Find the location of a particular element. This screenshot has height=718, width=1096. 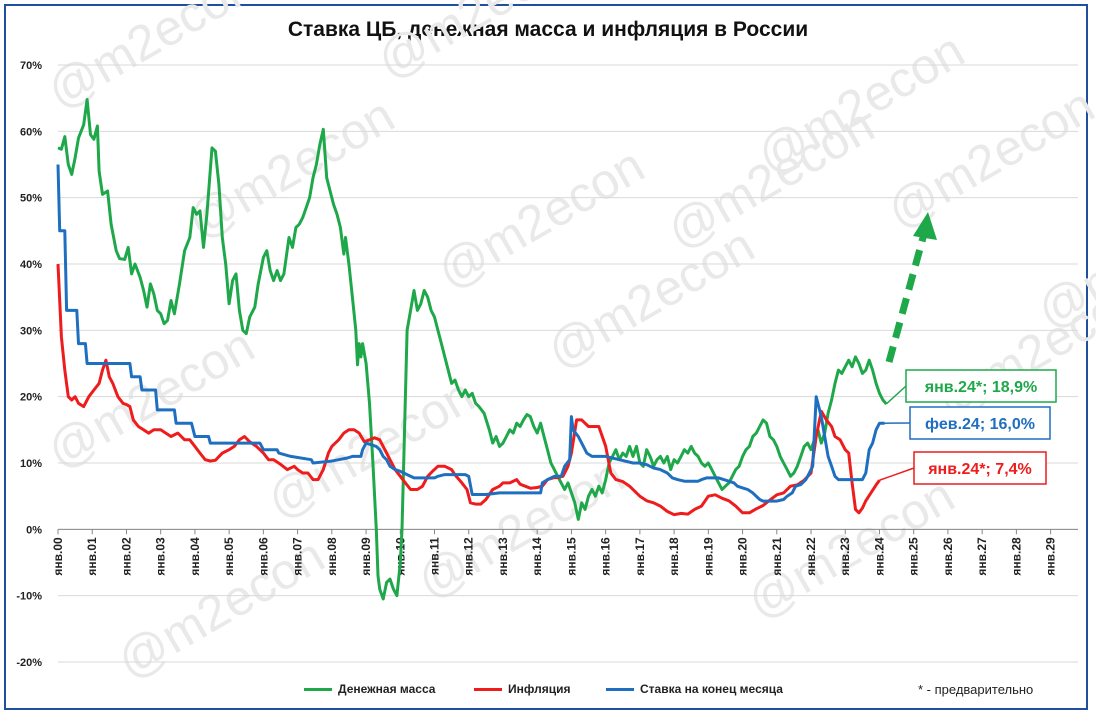

legend-item-money: Денежная масса is located at coordinates (369, 689).